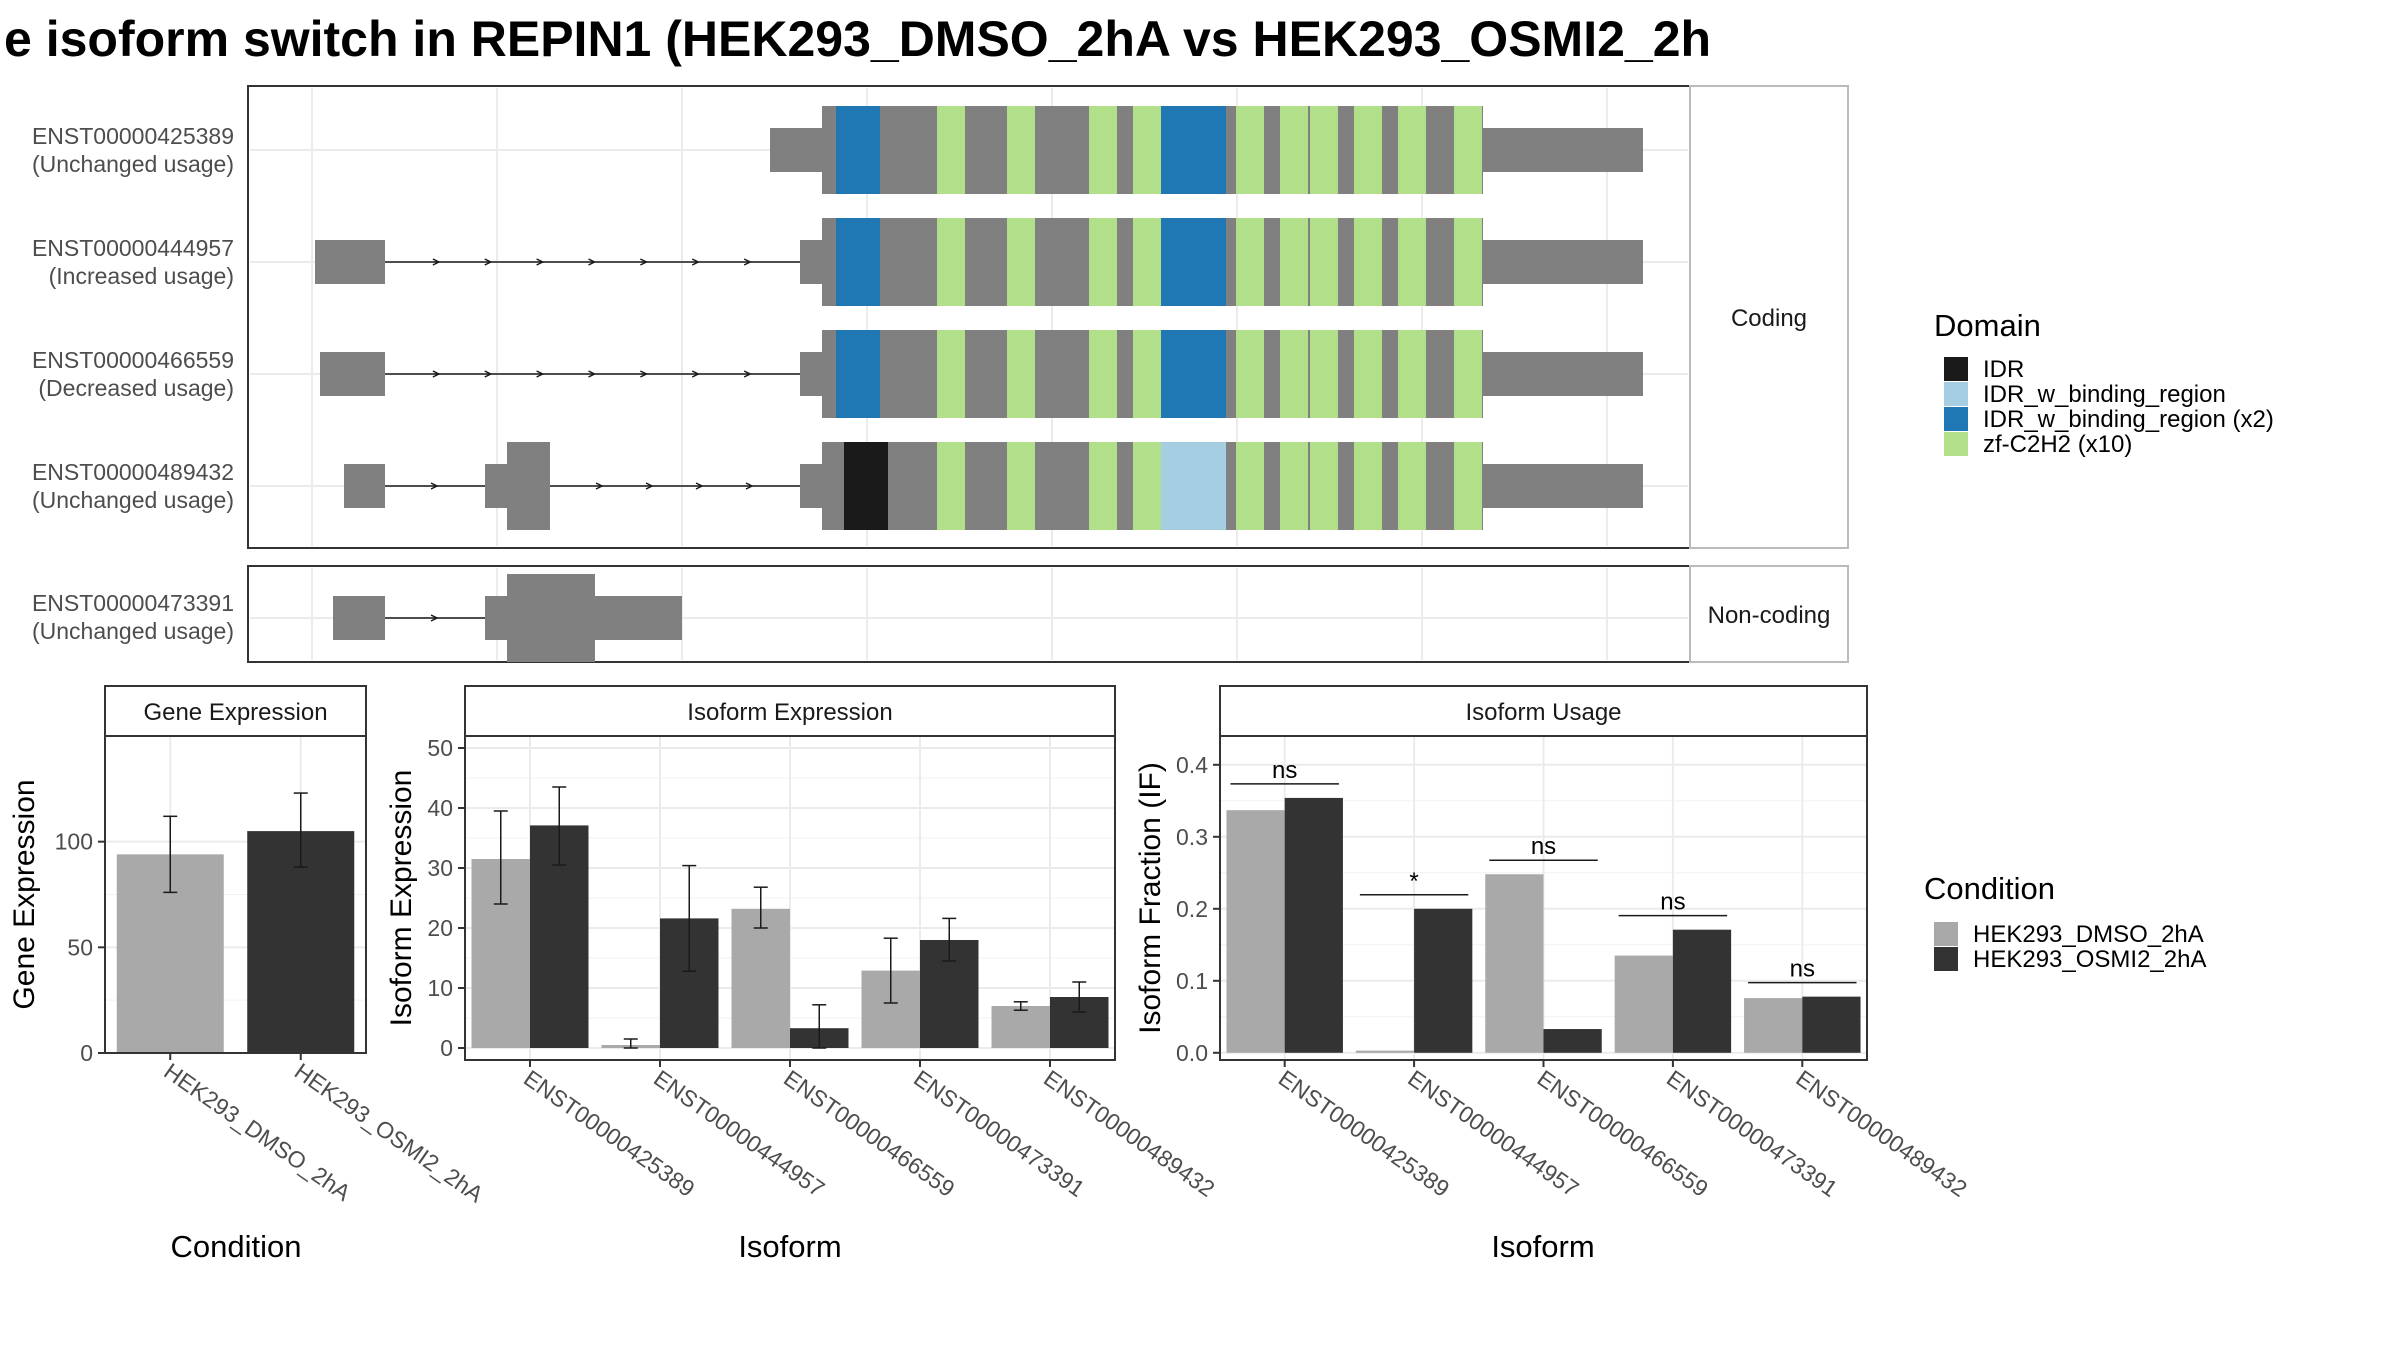  Describe the element at coordinates (789, 1246) in the screenshot. I see `x-axis-title: Isoform` at that location.